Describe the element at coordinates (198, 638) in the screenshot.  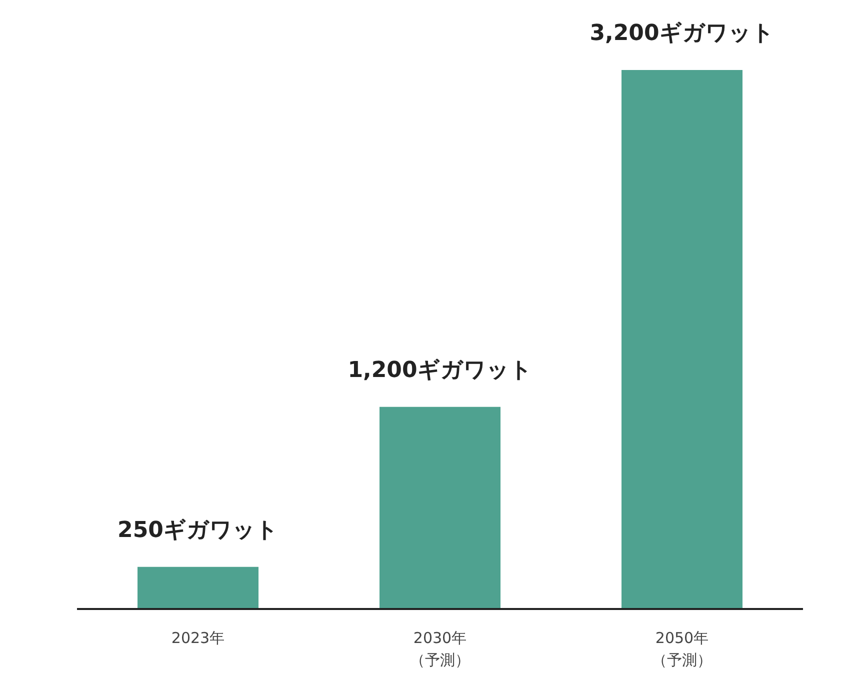
I see `x-tick-label: 2023年` at that location.